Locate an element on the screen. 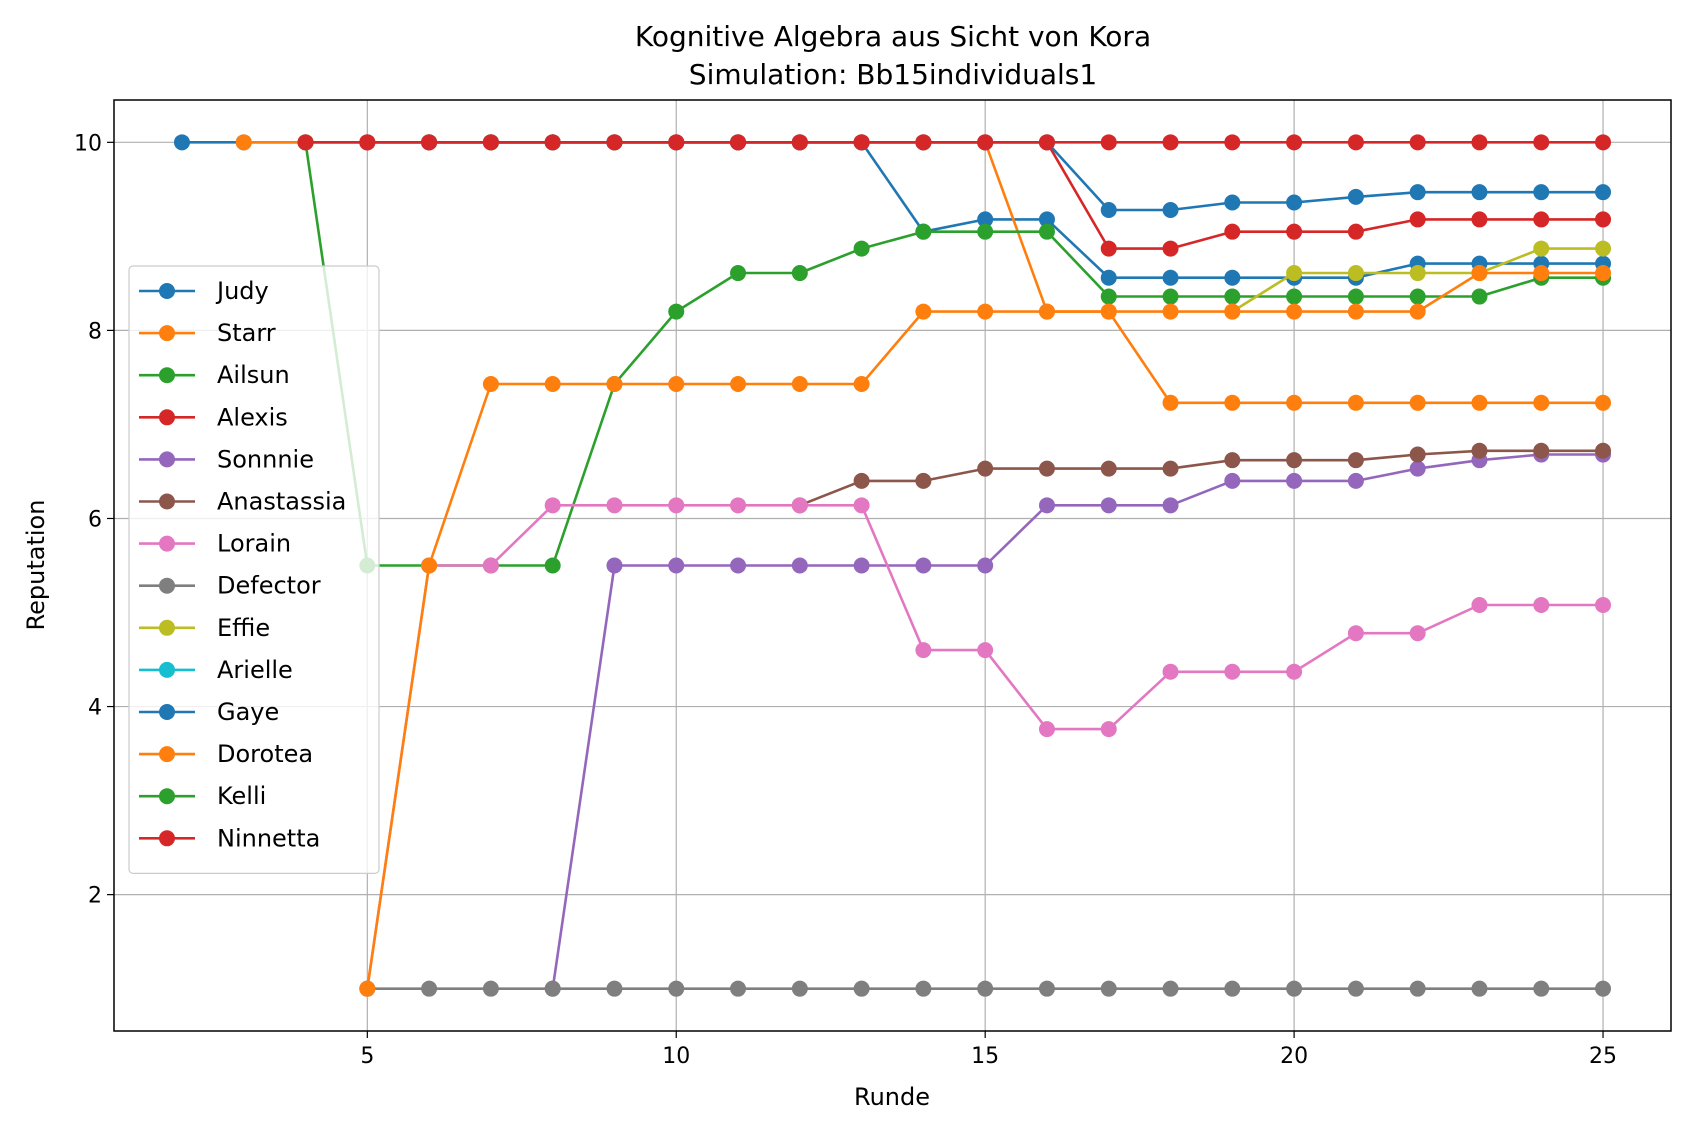 This screenshot has height=1131, width=1683. x-axis-label: Runde is located at coordinates (892, 1097).